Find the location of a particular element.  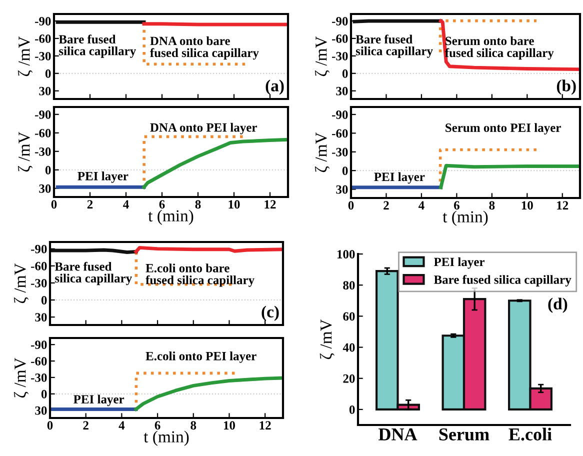

x-tick-label: Serum is located at coordinates (464, 434).